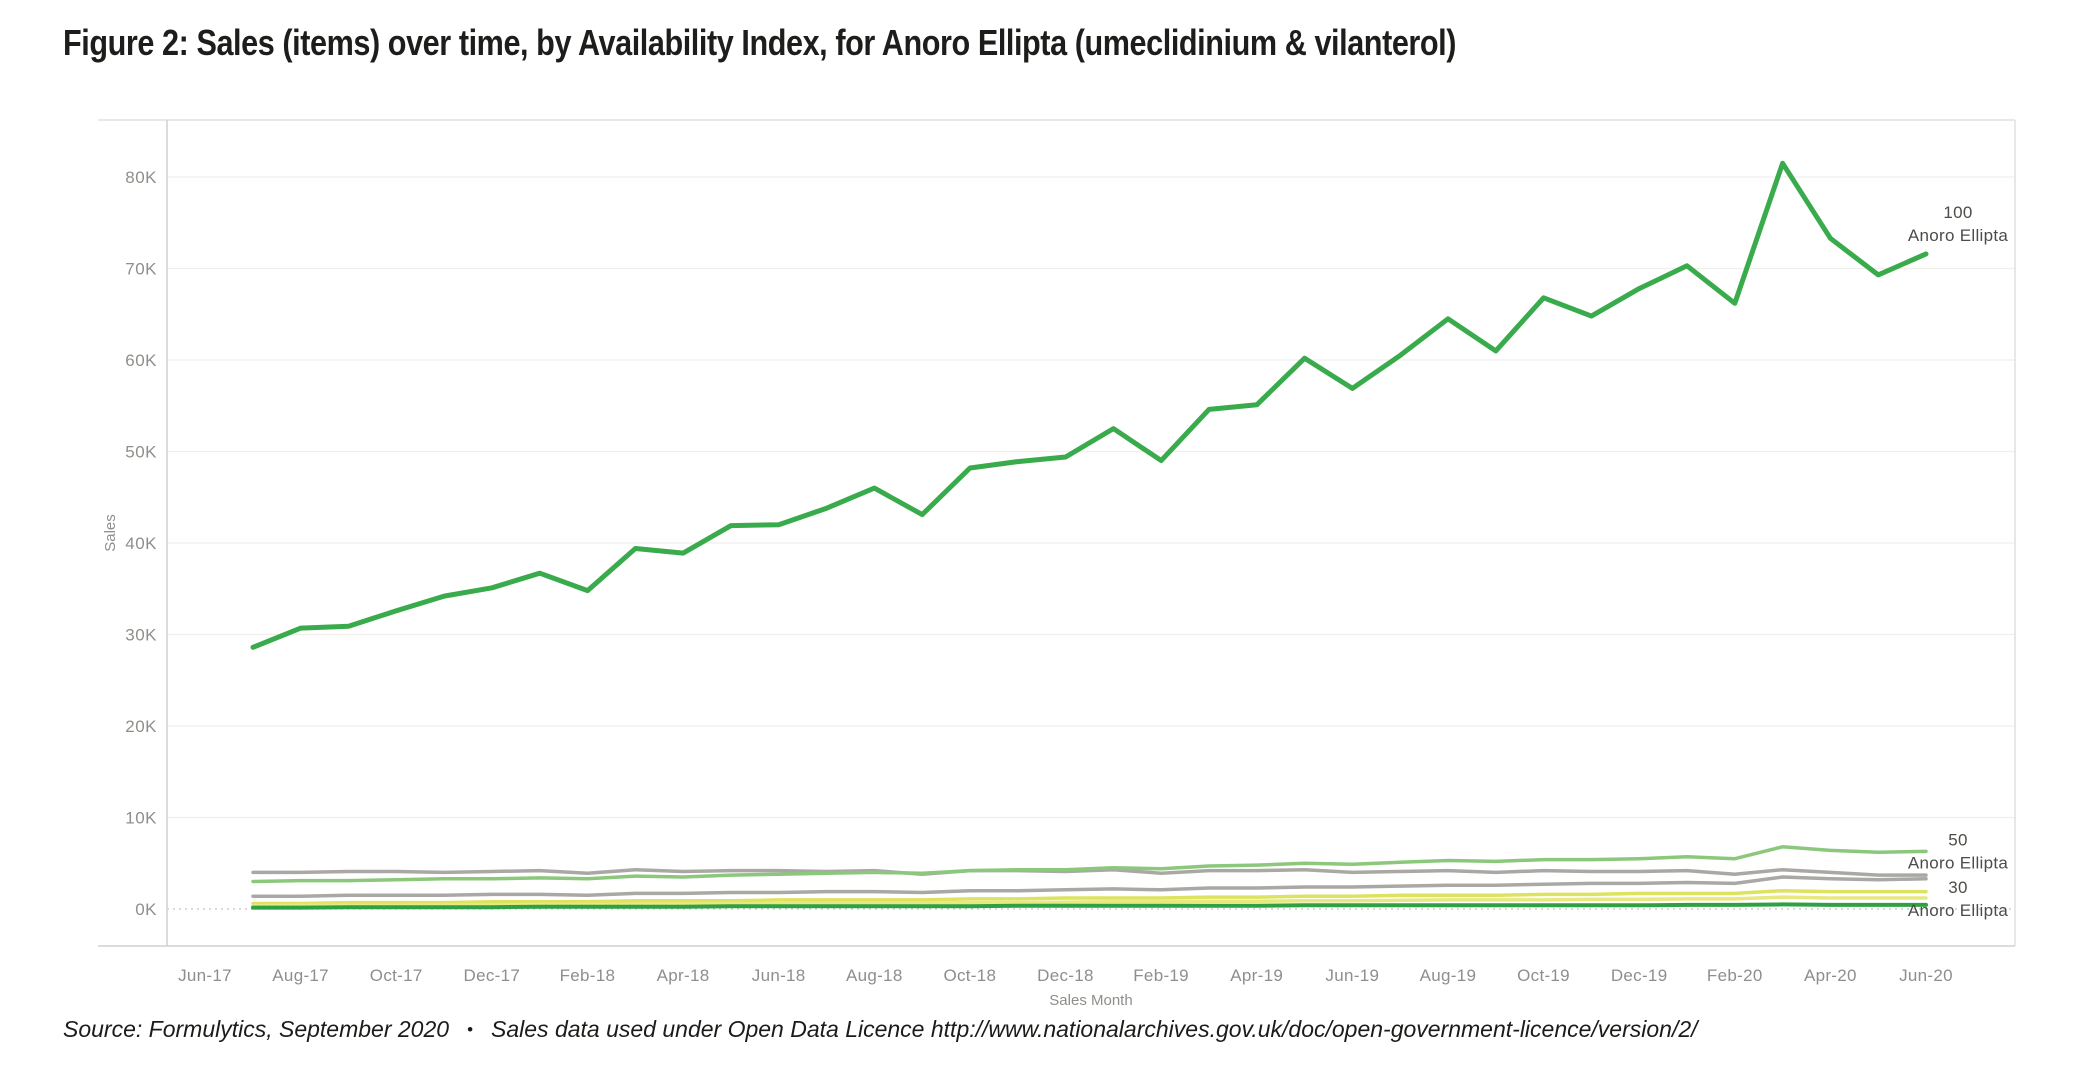 Image resolution: width=2081 pixels, height=1080 pixels. I want to click on y-axis-tick-labels: 0K 10K 20K 30K 40K 50K 60K 70K 80K, so click(141, 543).